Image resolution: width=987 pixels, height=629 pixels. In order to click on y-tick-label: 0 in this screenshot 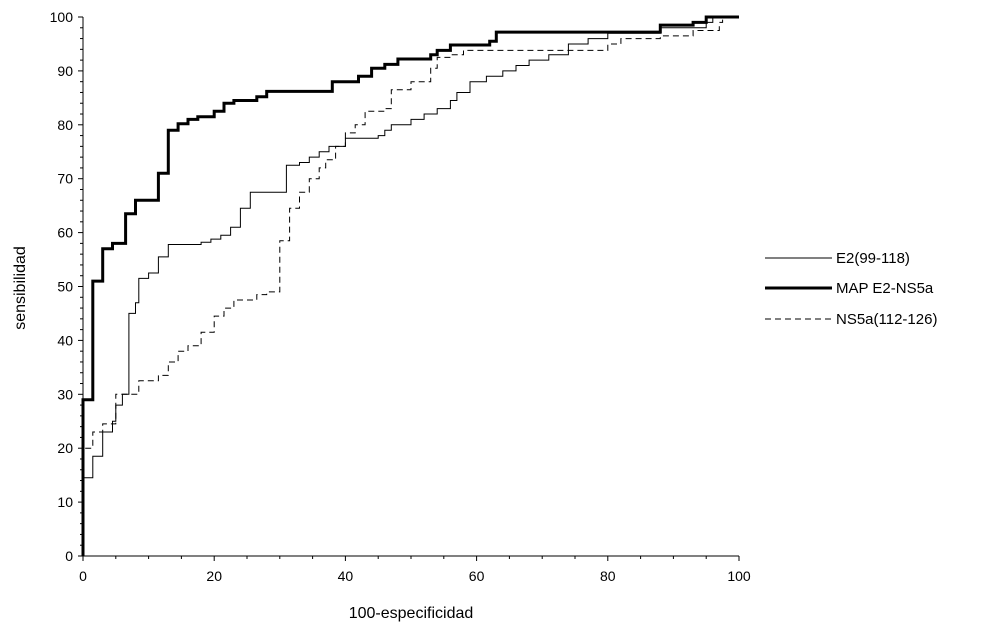, I will do `click(69, 556)`.